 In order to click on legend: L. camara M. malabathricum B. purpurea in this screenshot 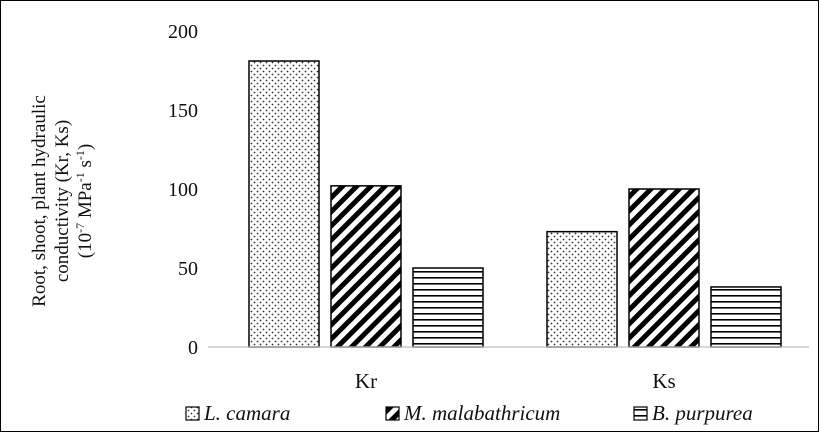, I will do `click(469, 413)`.